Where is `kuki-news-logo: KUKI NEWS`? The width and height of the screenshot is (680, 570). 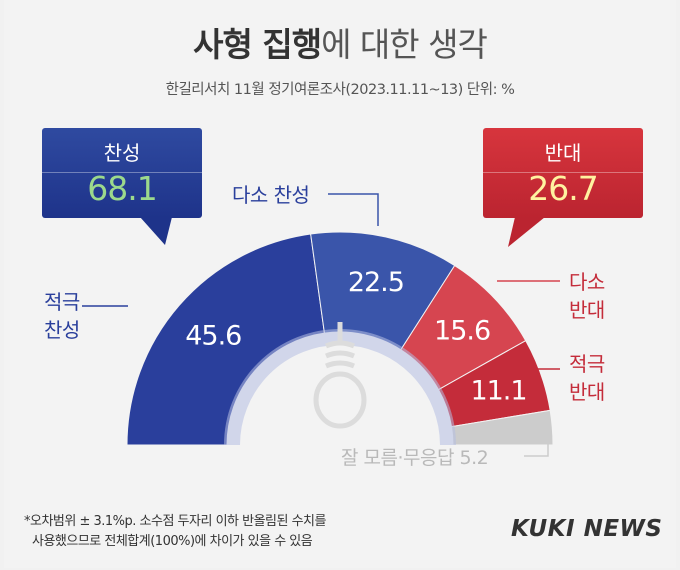 kuki-news-logo: KUKI NEWS is located at coordinates (587, 529).